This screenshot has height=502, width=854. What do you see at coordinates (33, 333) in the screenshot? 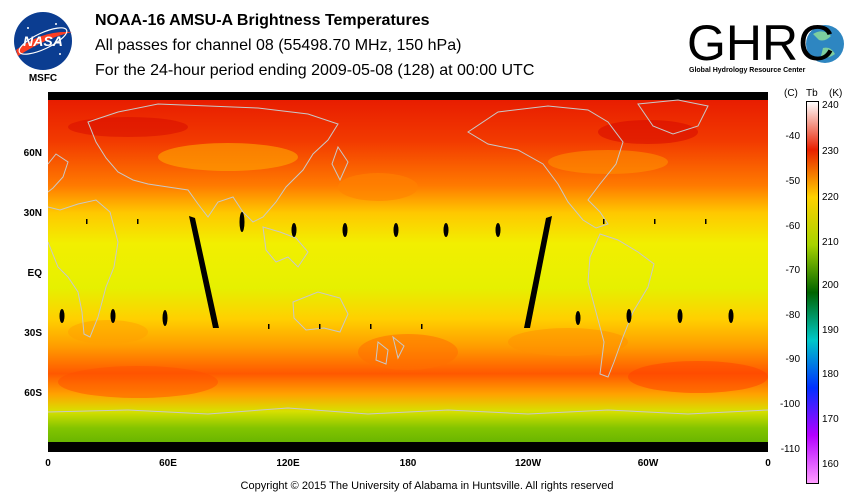
I see `lat-label-30s: 30S` at bounding box center [33, 333].